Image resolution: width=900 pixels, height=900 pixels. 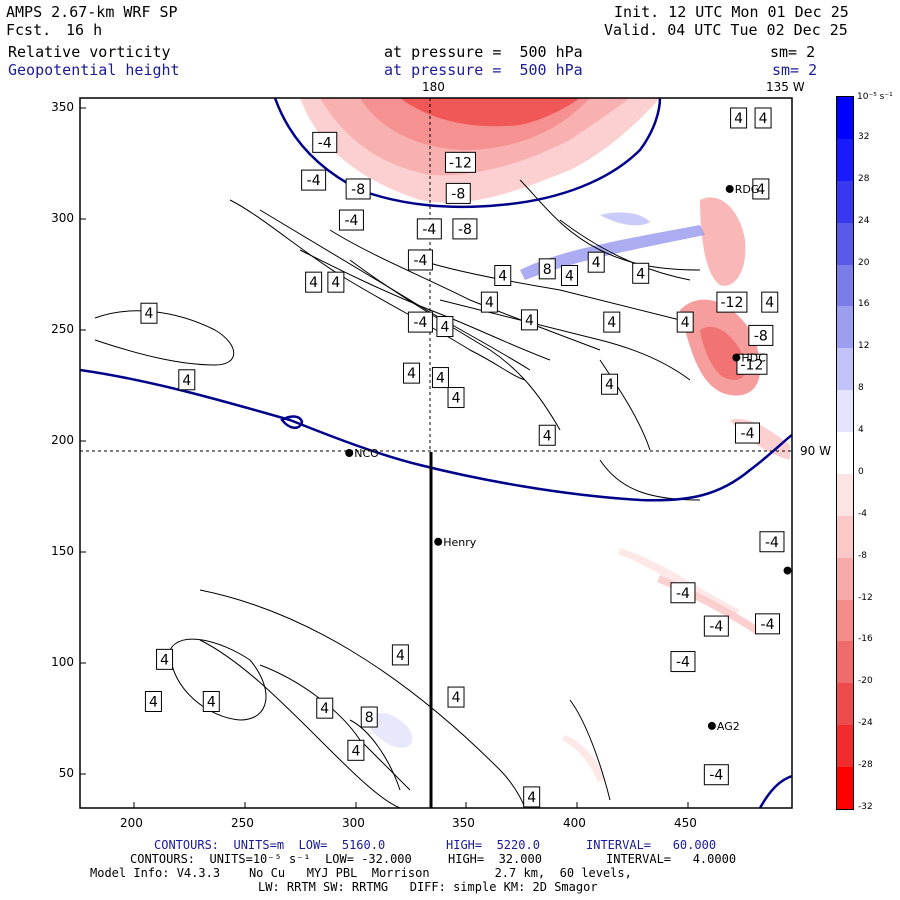 What do you see at coordinates (785, 87) in the screenshot?
I see `lon-label-135w: 135 W` at bounding box center [785, 87].